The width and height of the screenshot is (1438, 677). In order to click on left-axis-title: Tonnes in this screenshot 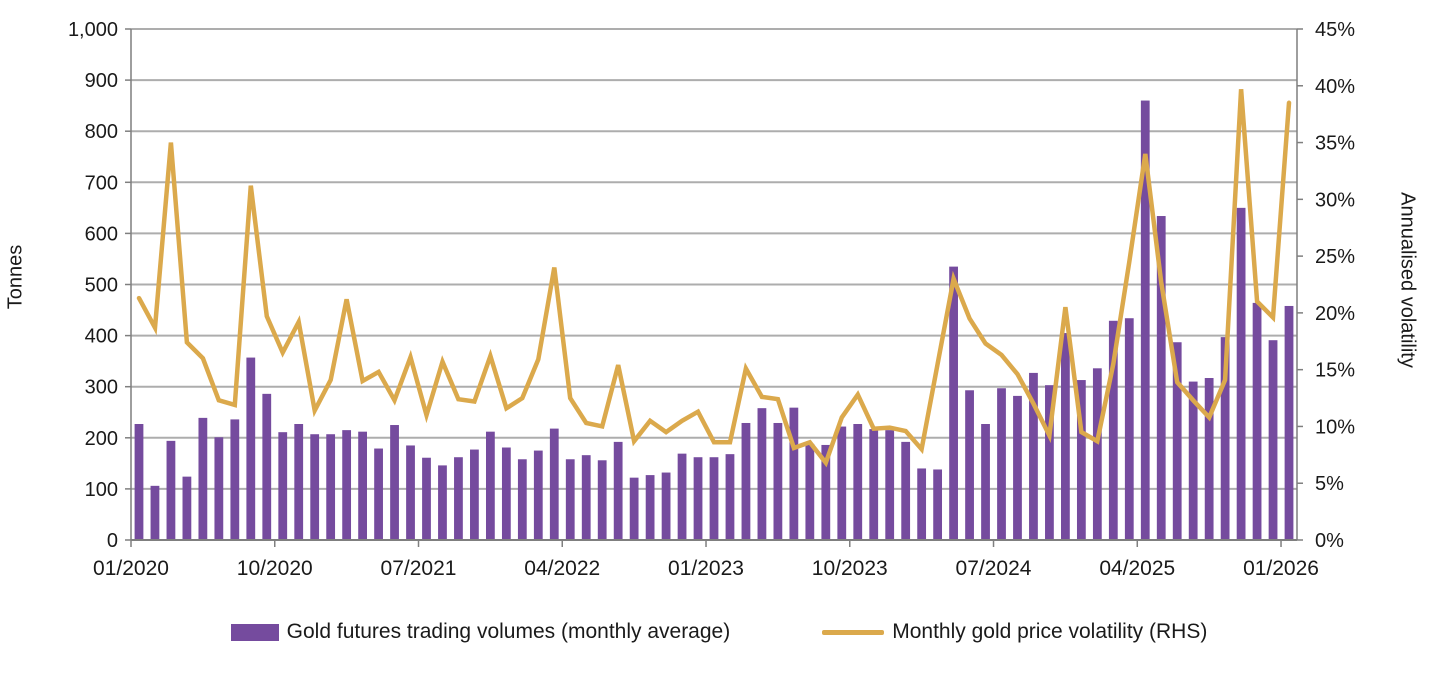, I will do `click(15, 277)`.